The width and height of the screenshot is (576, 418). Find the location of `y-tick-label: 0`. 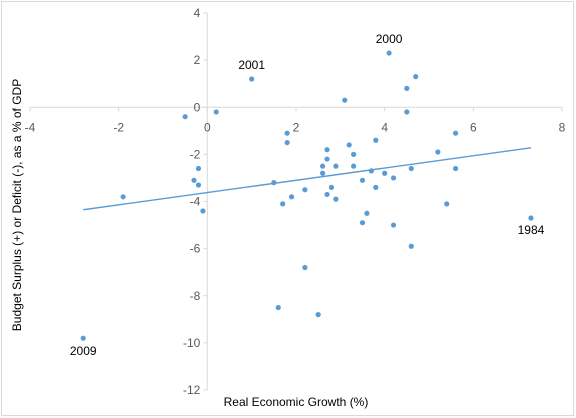

y-tick-label: 0 is located at coordinates (197, 107).